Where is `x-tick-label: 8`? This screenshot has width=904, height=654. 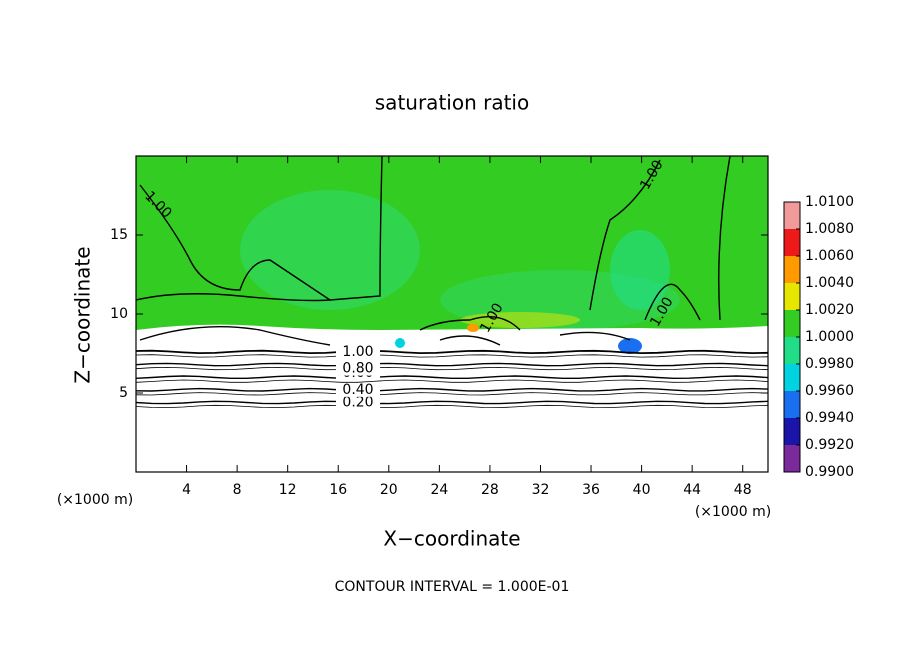 x-tick-label: 8 is located at coordinates (237, 490).